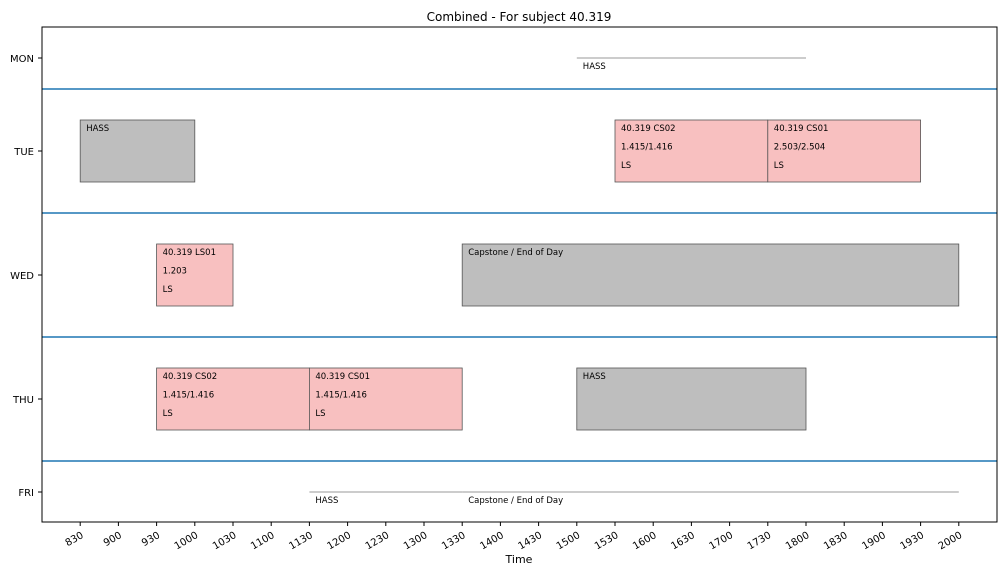 The width and height of the screenshot is (1008, 576). I want to click on x-tick-label: 1330, so click(454, 541).